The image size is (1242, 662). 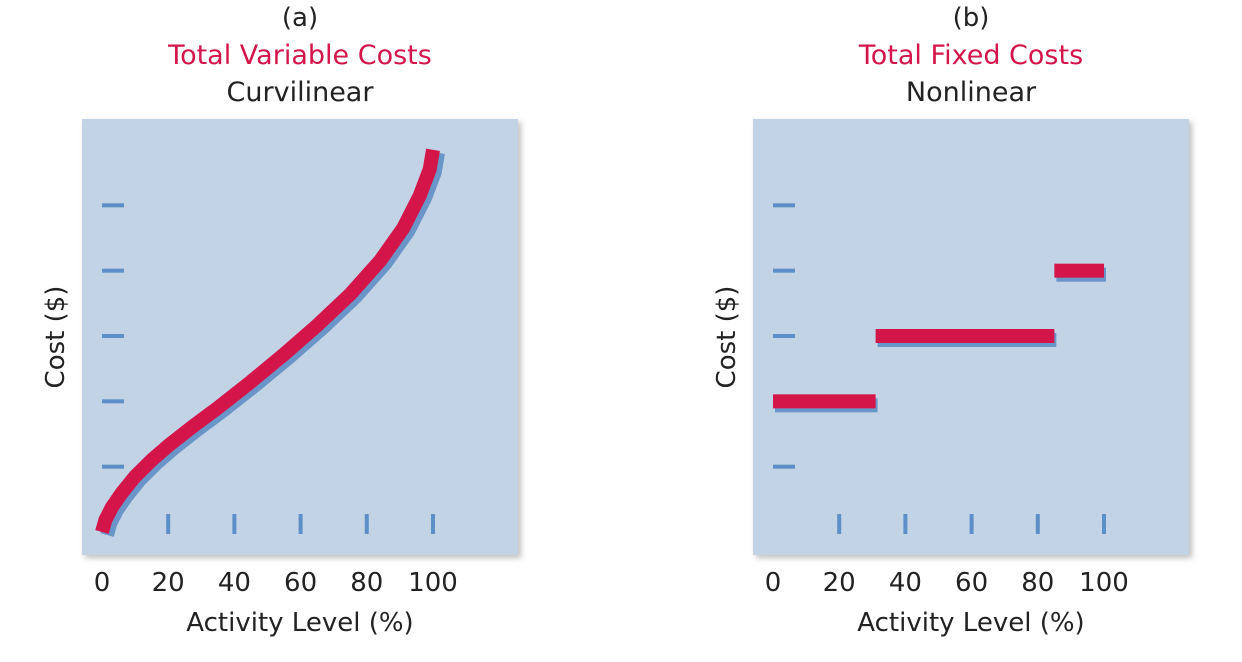 I want to click on chart-a-x-tick-label: 80, so click(x=366, y=583).